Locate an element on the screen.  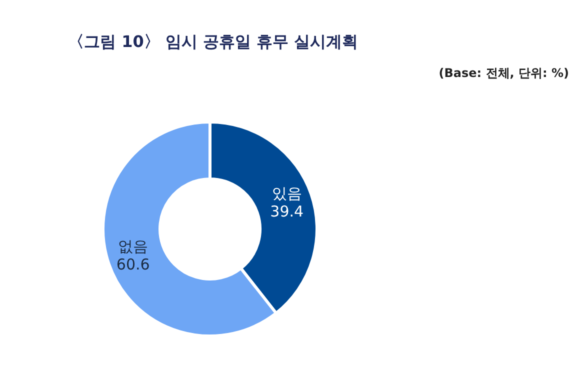
chart-title: 〈그림 10〉 임시 공휴일 휴무 실시계획 is located at coordinates (213, 42).